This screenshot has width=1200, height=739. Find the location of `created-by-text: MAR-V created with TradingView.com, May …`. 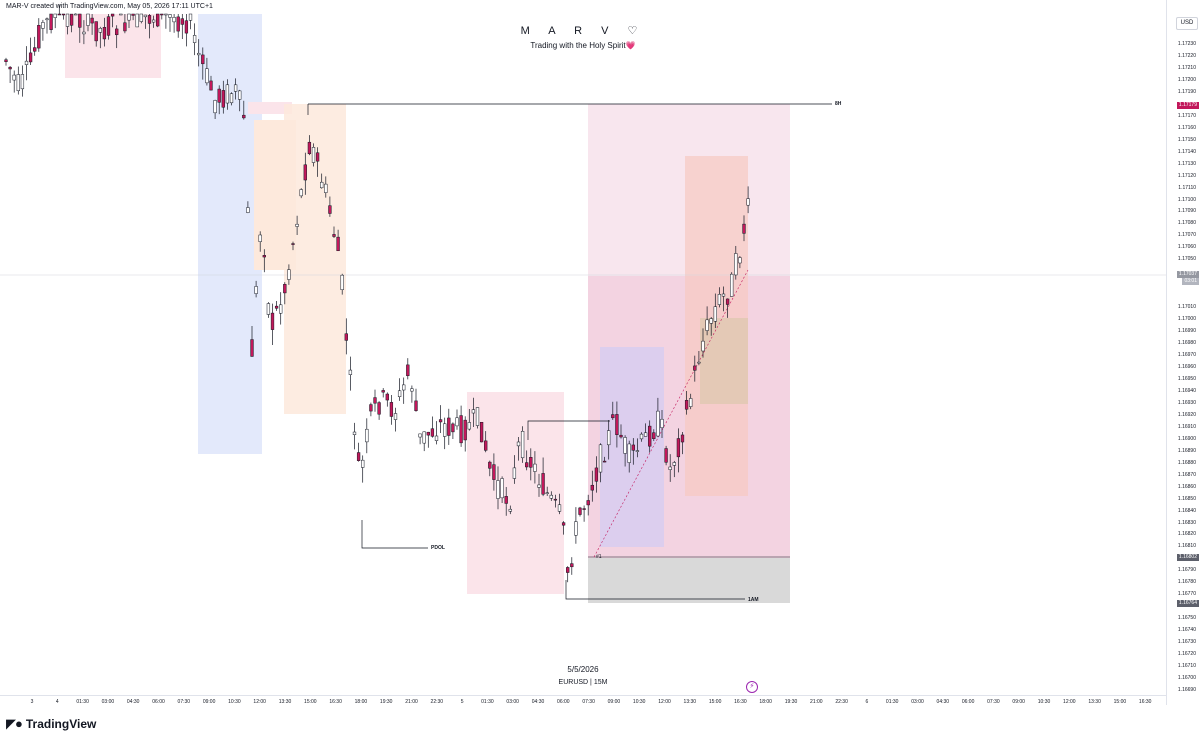

created-by-text: MAR-V created with TradingView.com, May … is located at coordinates (109, 6).